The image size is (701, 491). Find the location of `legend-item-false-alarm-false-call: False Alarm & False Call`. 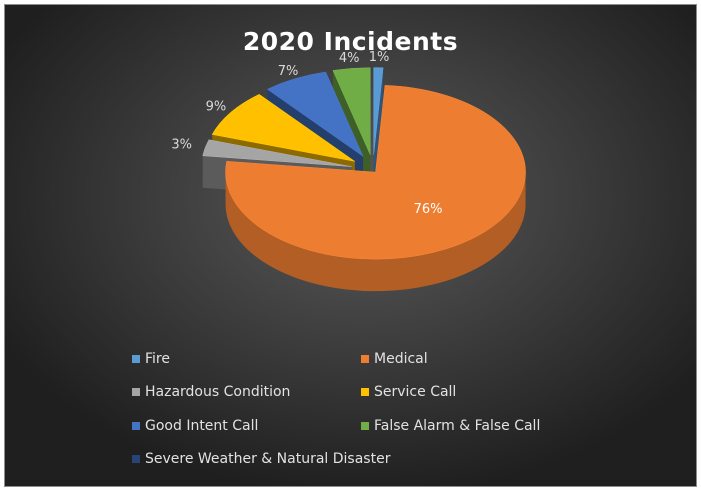

legend-item-false-alarm-false-call: False Alarm & False Call is located at coordinates (450, 426).